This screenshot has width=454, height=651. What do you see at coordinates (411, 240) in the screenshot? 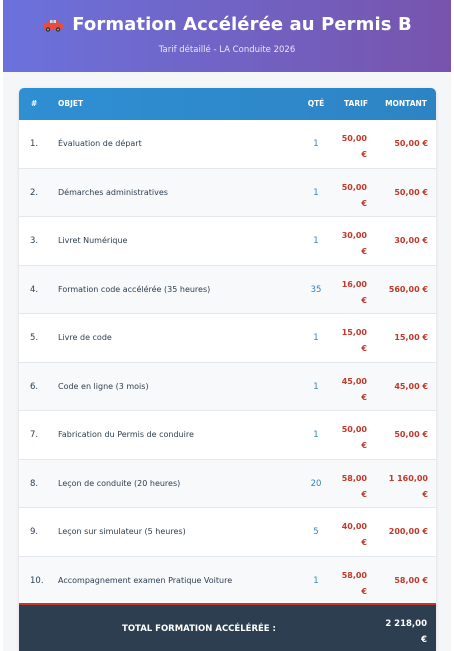
I see `row-montant: 30,00 €` at bounding box center [411, 240].